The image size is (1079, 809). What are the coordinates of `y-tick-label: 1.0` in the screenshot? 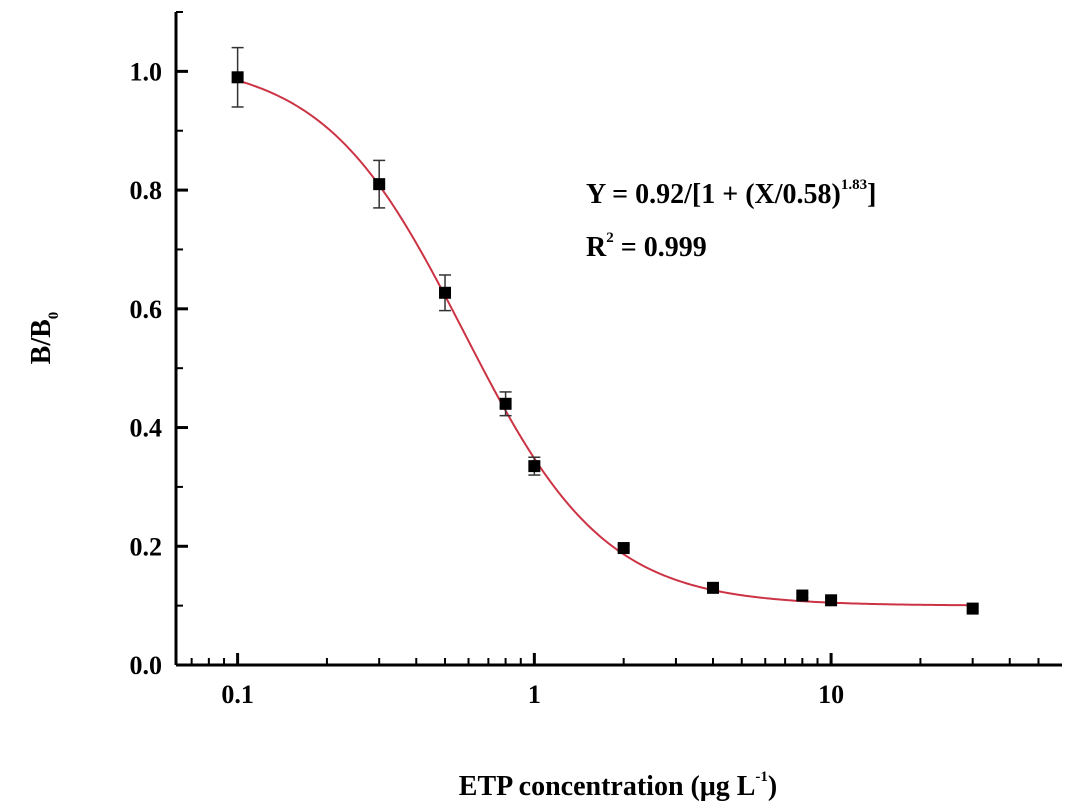 It's located at (146, 71).